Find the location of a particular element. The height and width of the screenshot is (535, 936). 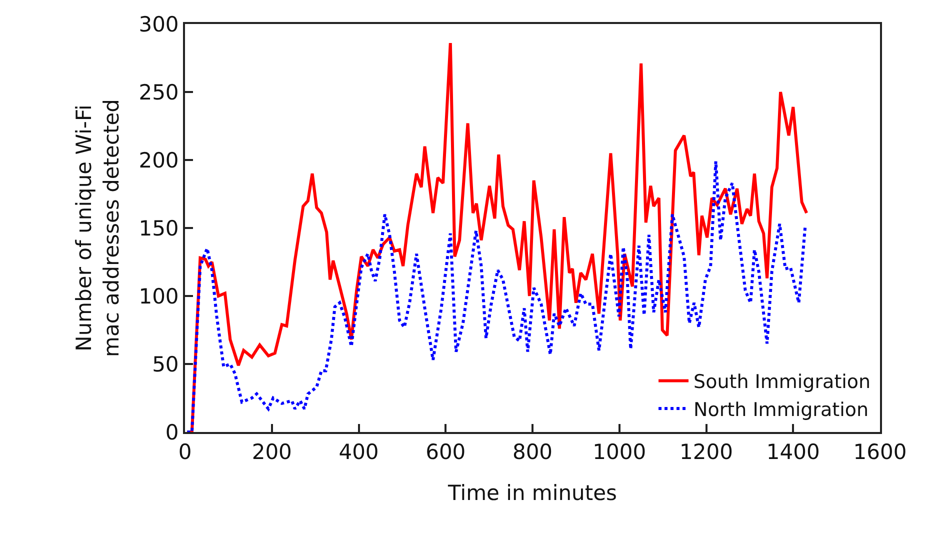

y-tick-label: 50 is located at coordinates (165, 364).